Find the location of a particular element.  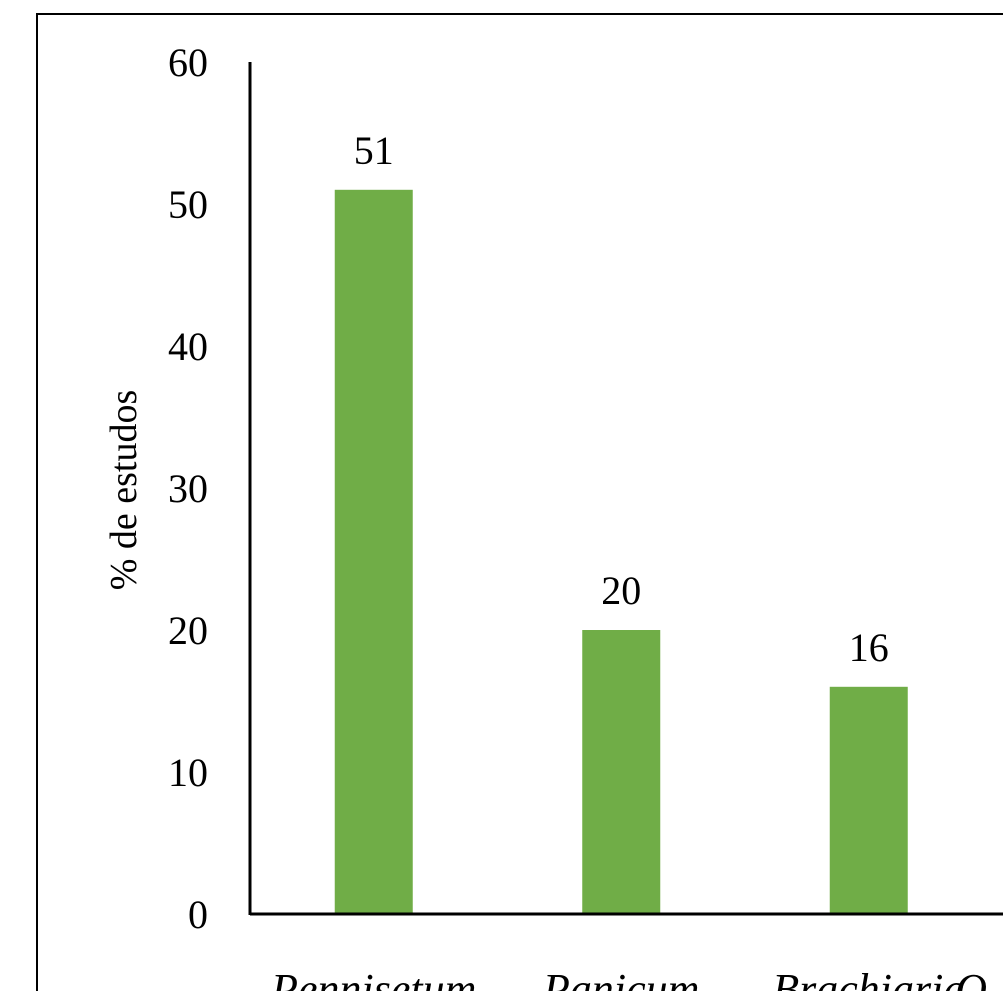

y-tick-label: 0 is located at coordinates (198, 914).